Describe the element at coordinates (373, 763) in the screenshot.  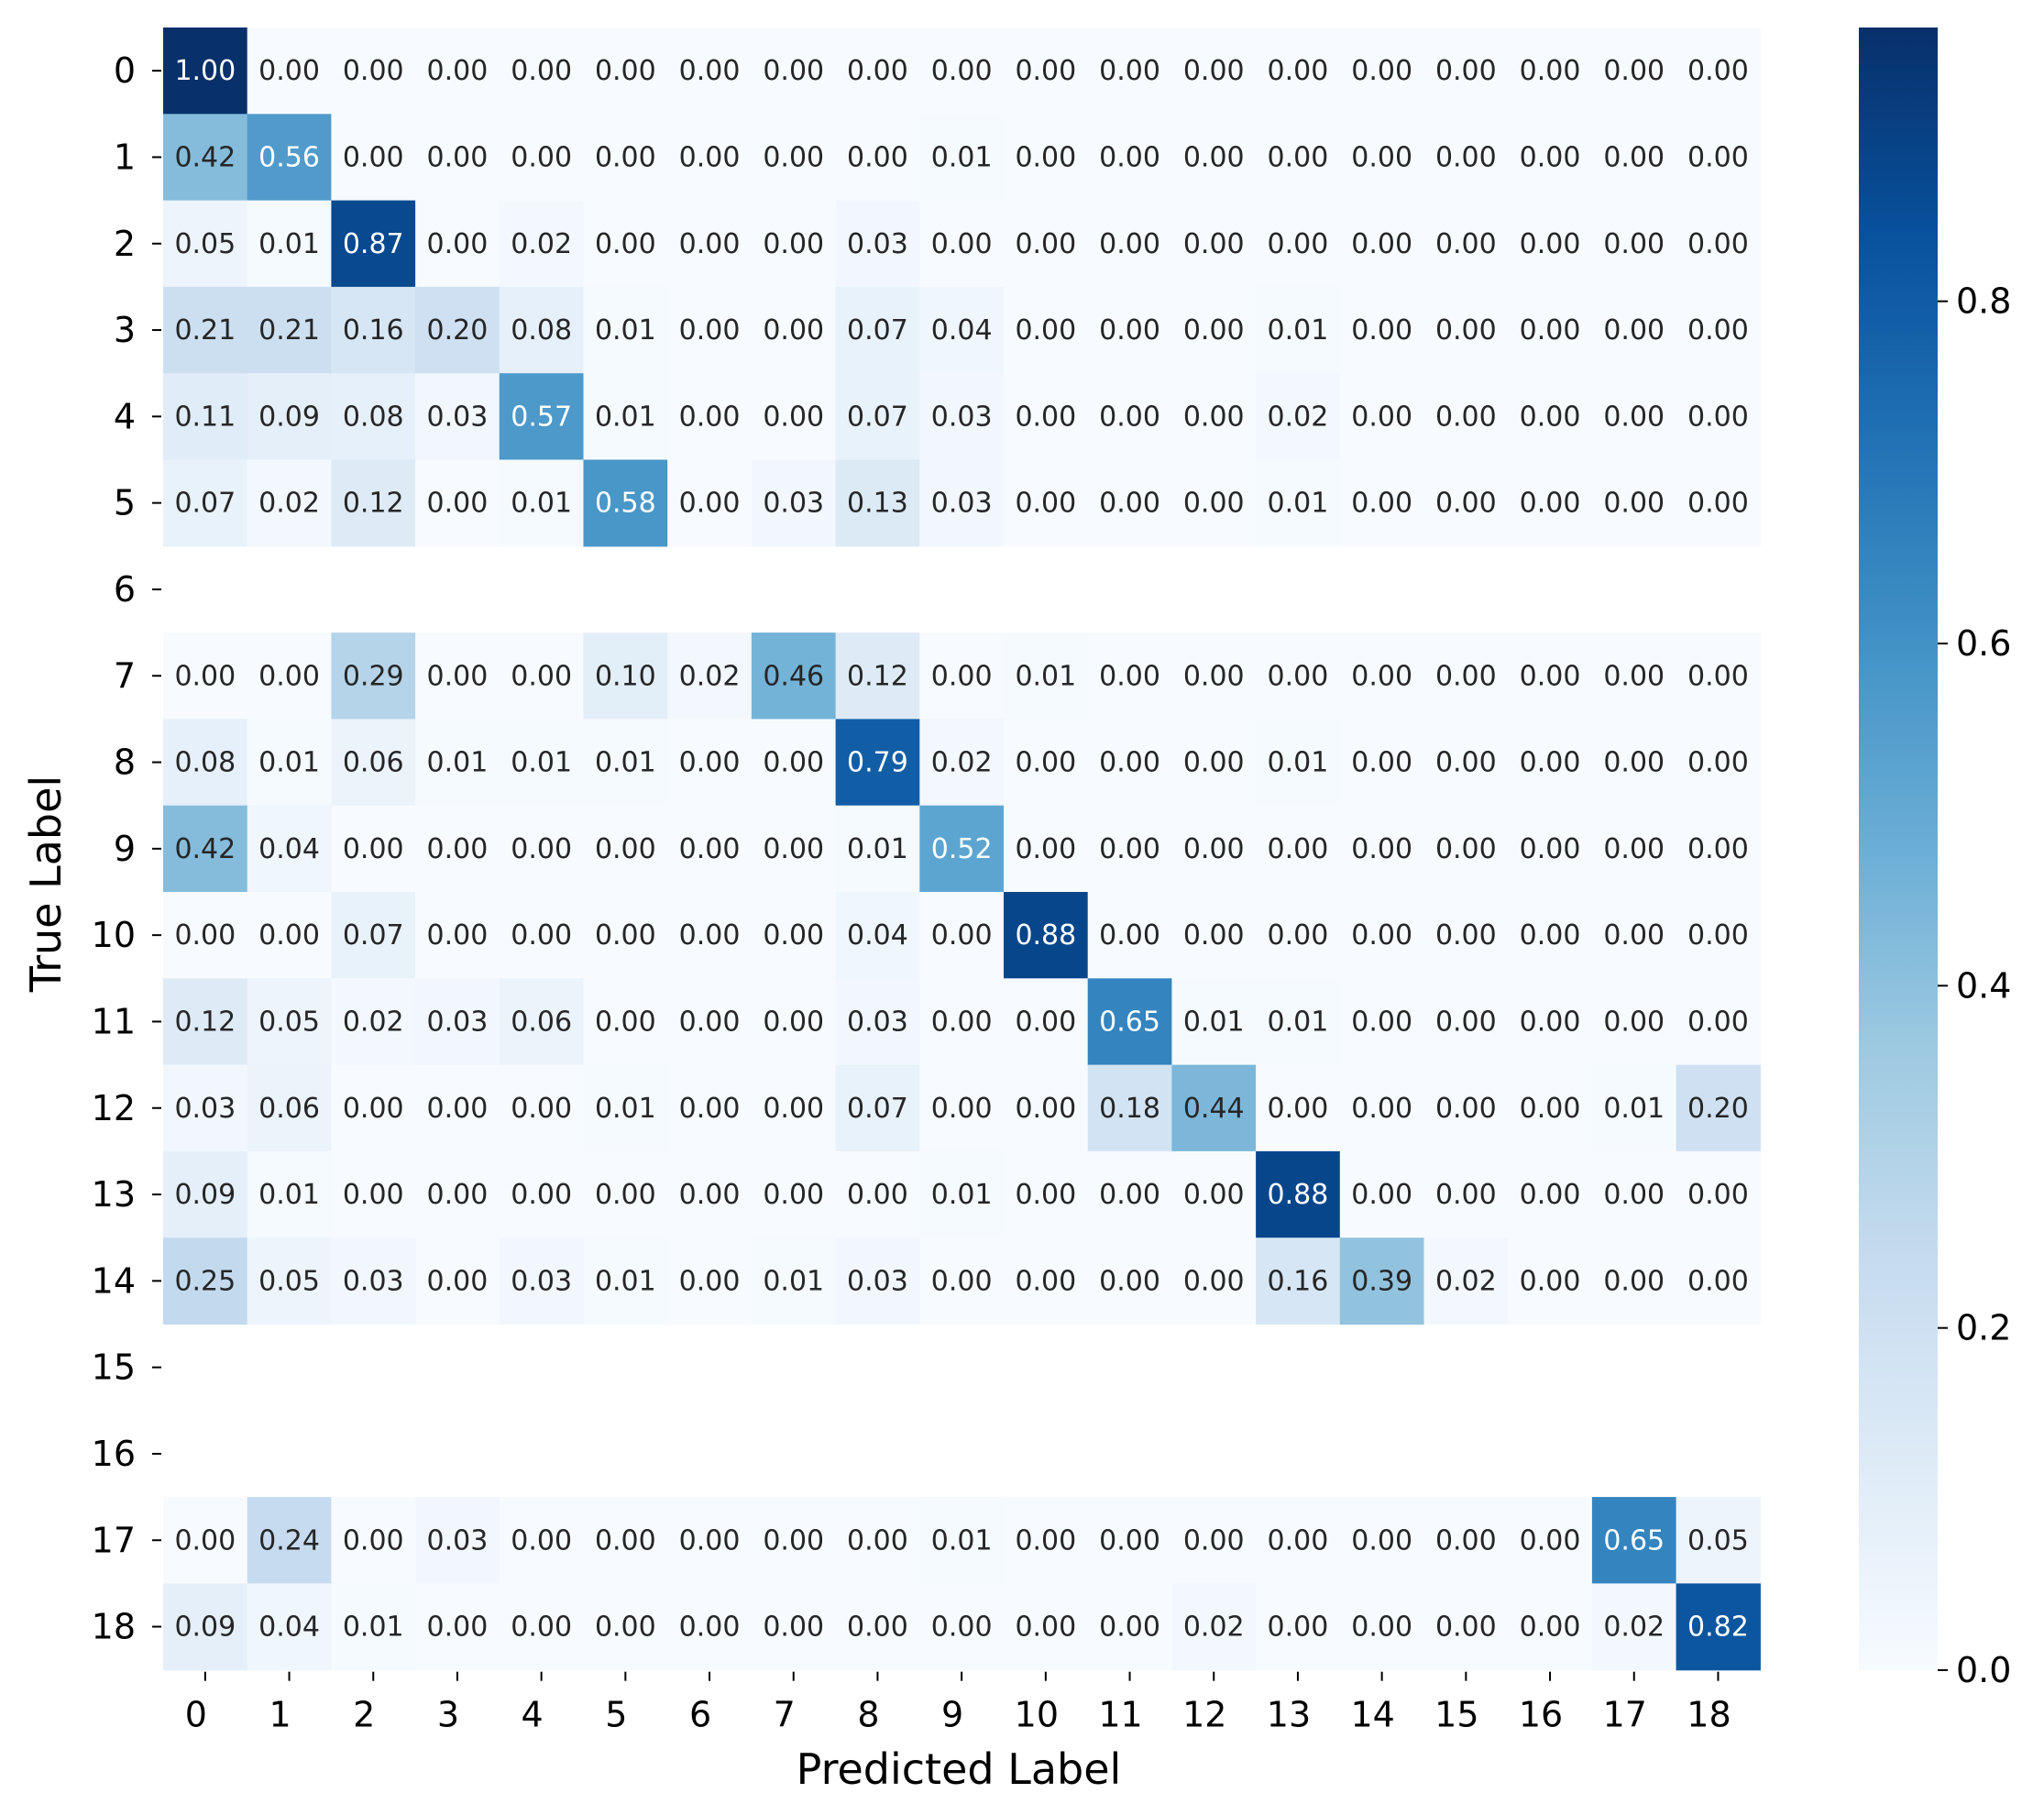
I see `cell-value-label: 0.06` at that location.